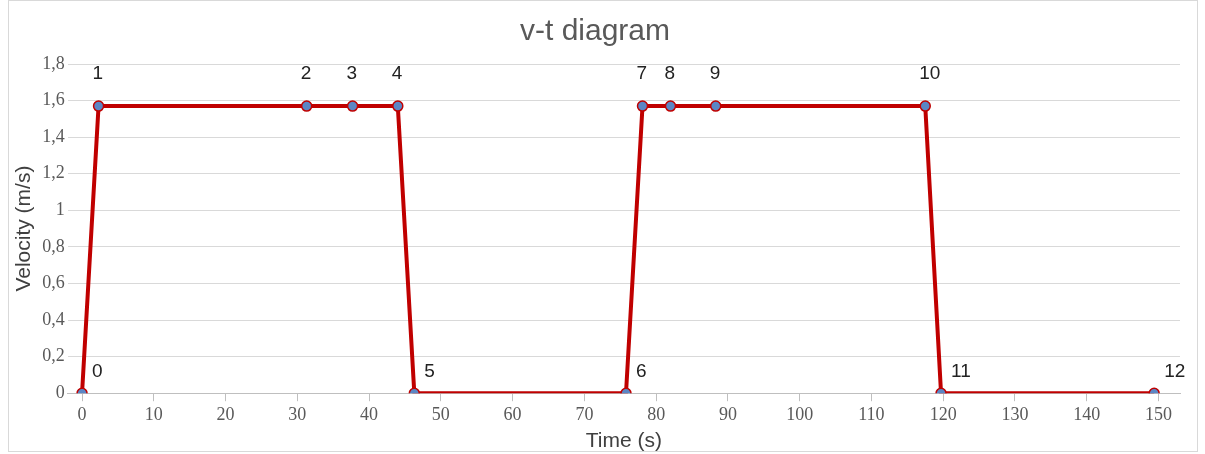 The width and height of the screenshot is (1205, 454). I want to click on annotation: 5, so click(429, 371).